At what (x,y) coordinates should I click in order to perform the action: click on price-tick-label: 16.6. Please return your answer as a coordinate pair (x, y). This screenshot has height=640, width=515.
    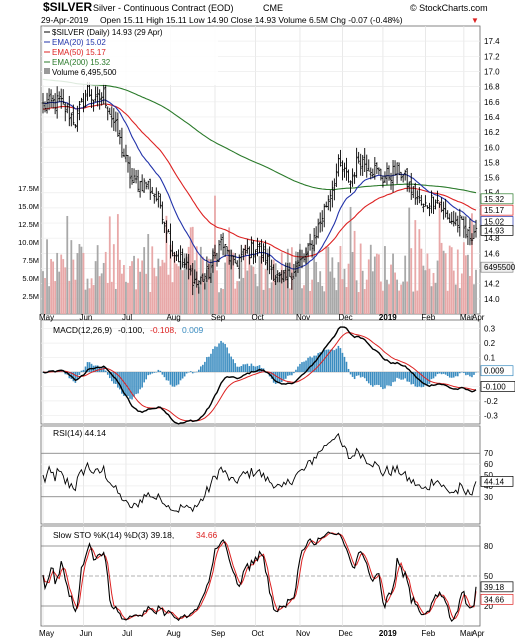
    Looking at the image, I should click on (492, 102).